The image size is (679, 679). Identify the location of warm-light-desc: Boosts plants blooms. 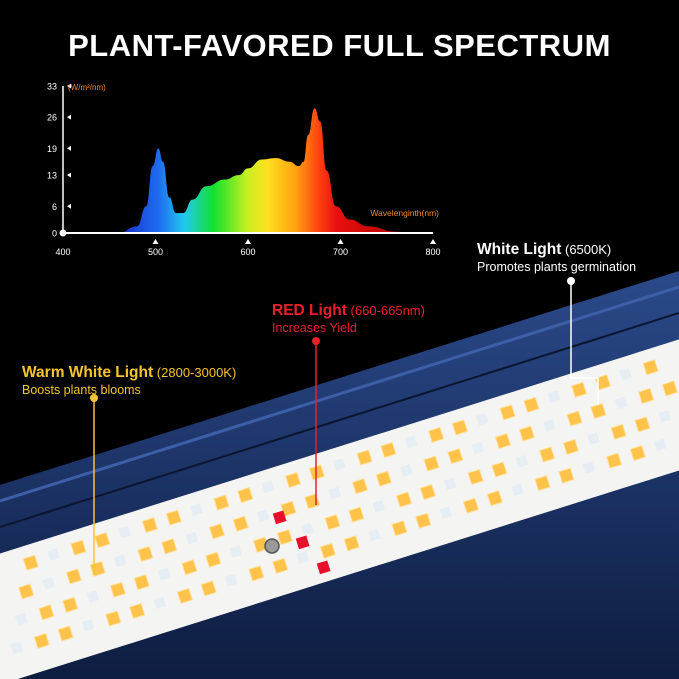
(81, 390).